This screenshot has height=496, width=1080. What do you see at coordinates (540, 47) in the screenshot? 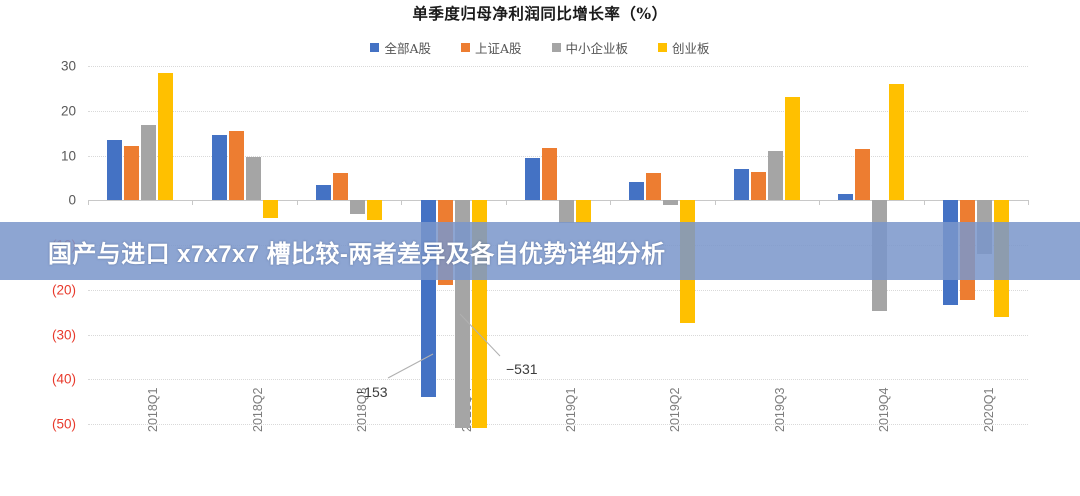
I see `chart-legend: 全部A股 上证A股 中小企业板 创业板` at bounding box center [540, 47].